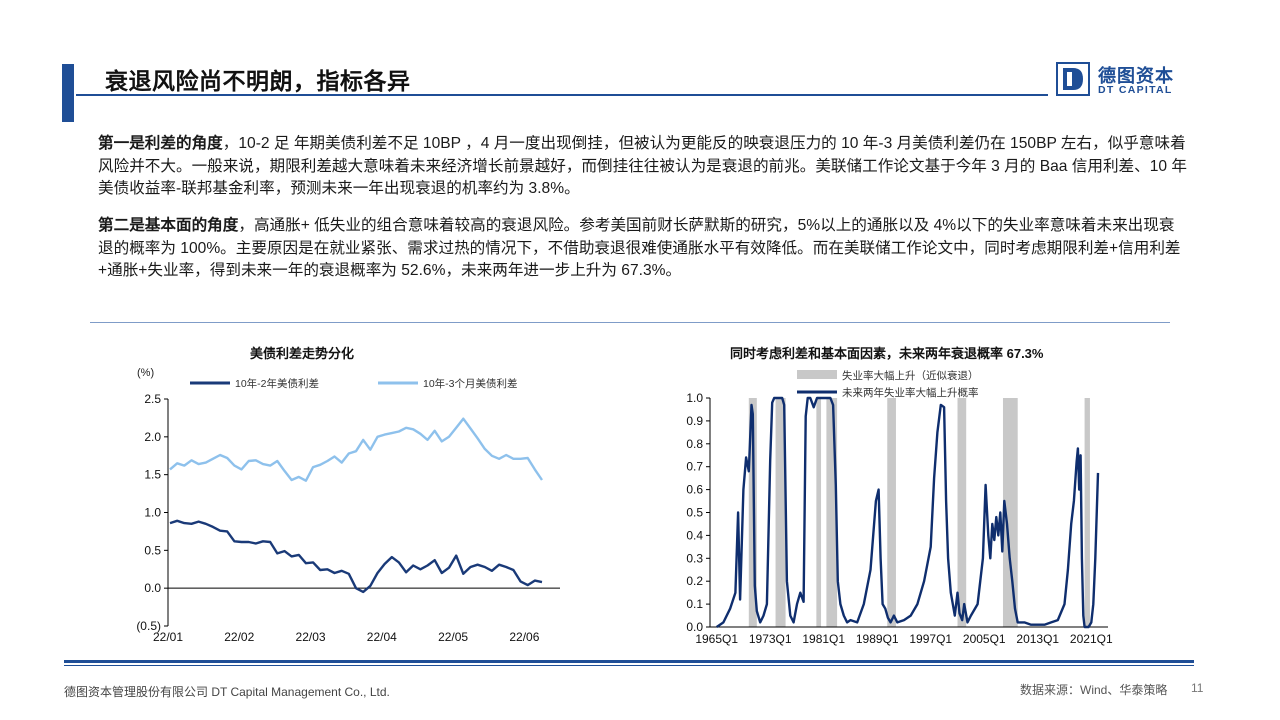 The height and width of the screenshot is (720, 1280). Describe the element at coordinates (817, 374) in the screenshot. I see `legend-swatch-shaded` at that location.